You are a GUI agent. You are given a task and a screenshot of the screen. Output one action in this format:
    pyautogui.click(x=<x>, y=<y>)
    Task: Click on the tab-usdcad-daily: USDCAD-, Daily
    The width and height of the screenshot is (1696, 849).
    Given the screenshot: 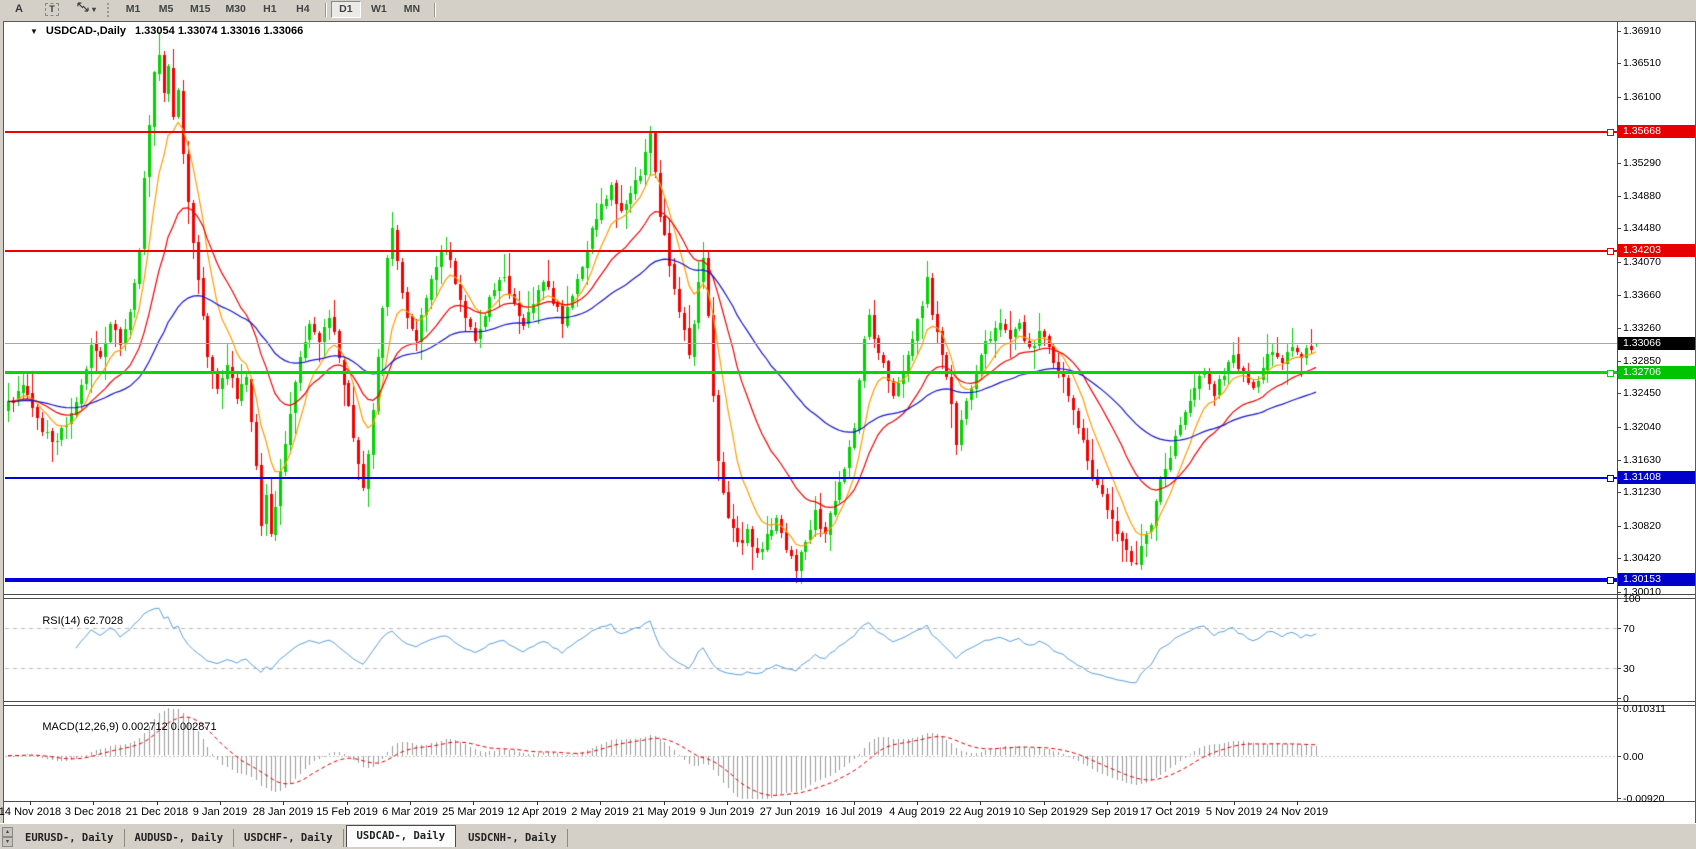 What is the action you would take?
    pyautogui.click(x=401, y=836)
    